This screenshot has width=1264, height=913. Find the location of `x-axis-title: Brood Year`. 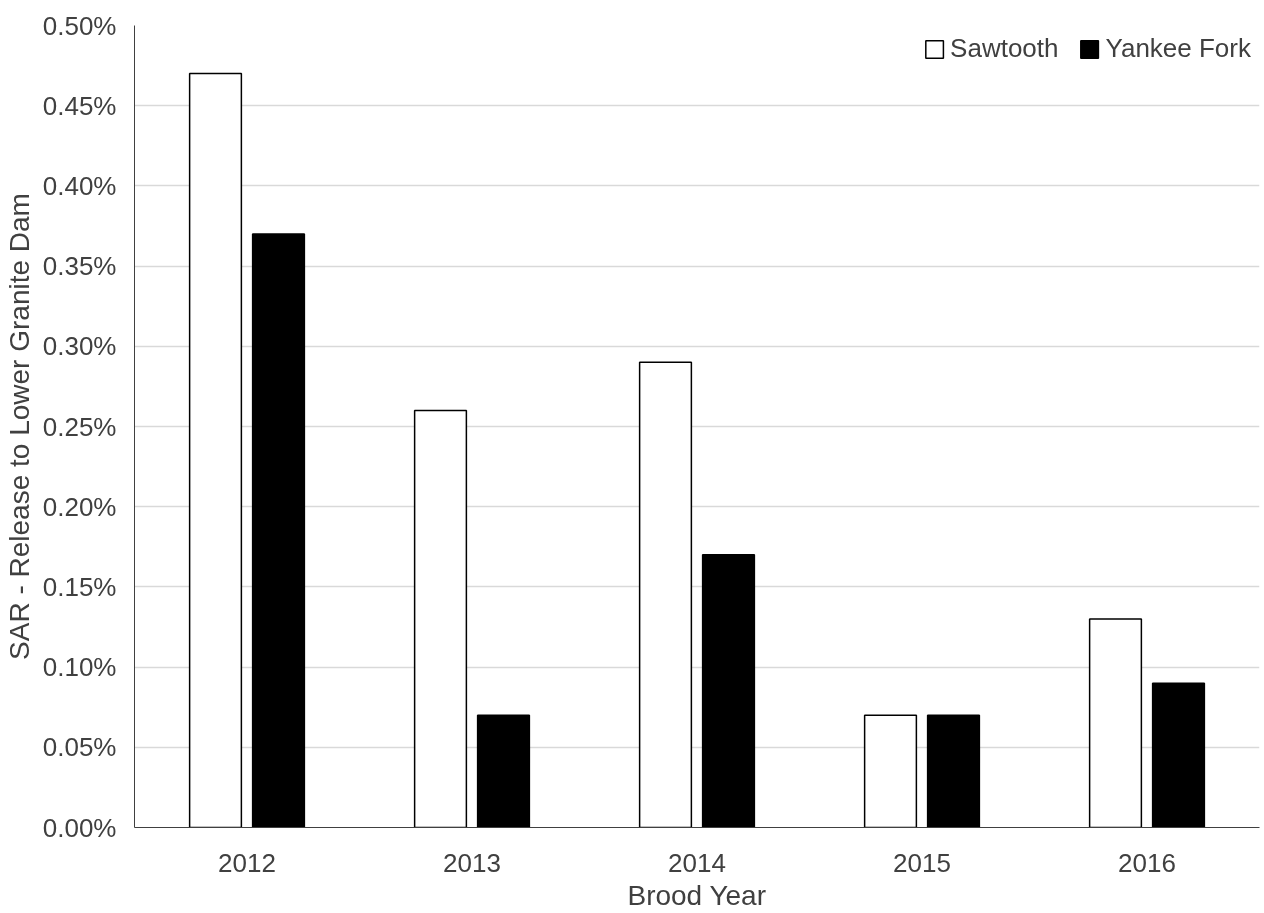

x-axis-title: Brood Year is located at coordinates (697, 895).